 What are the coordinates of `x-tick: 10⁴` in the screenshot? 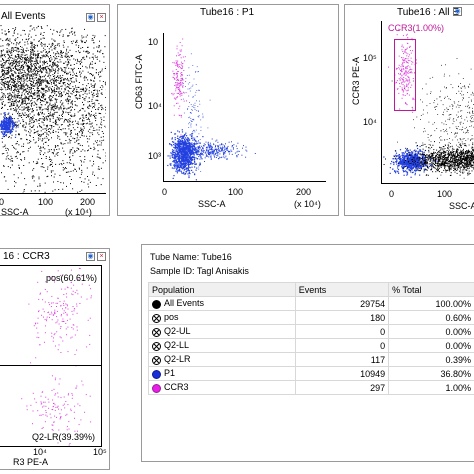 It's located at (40, 452).